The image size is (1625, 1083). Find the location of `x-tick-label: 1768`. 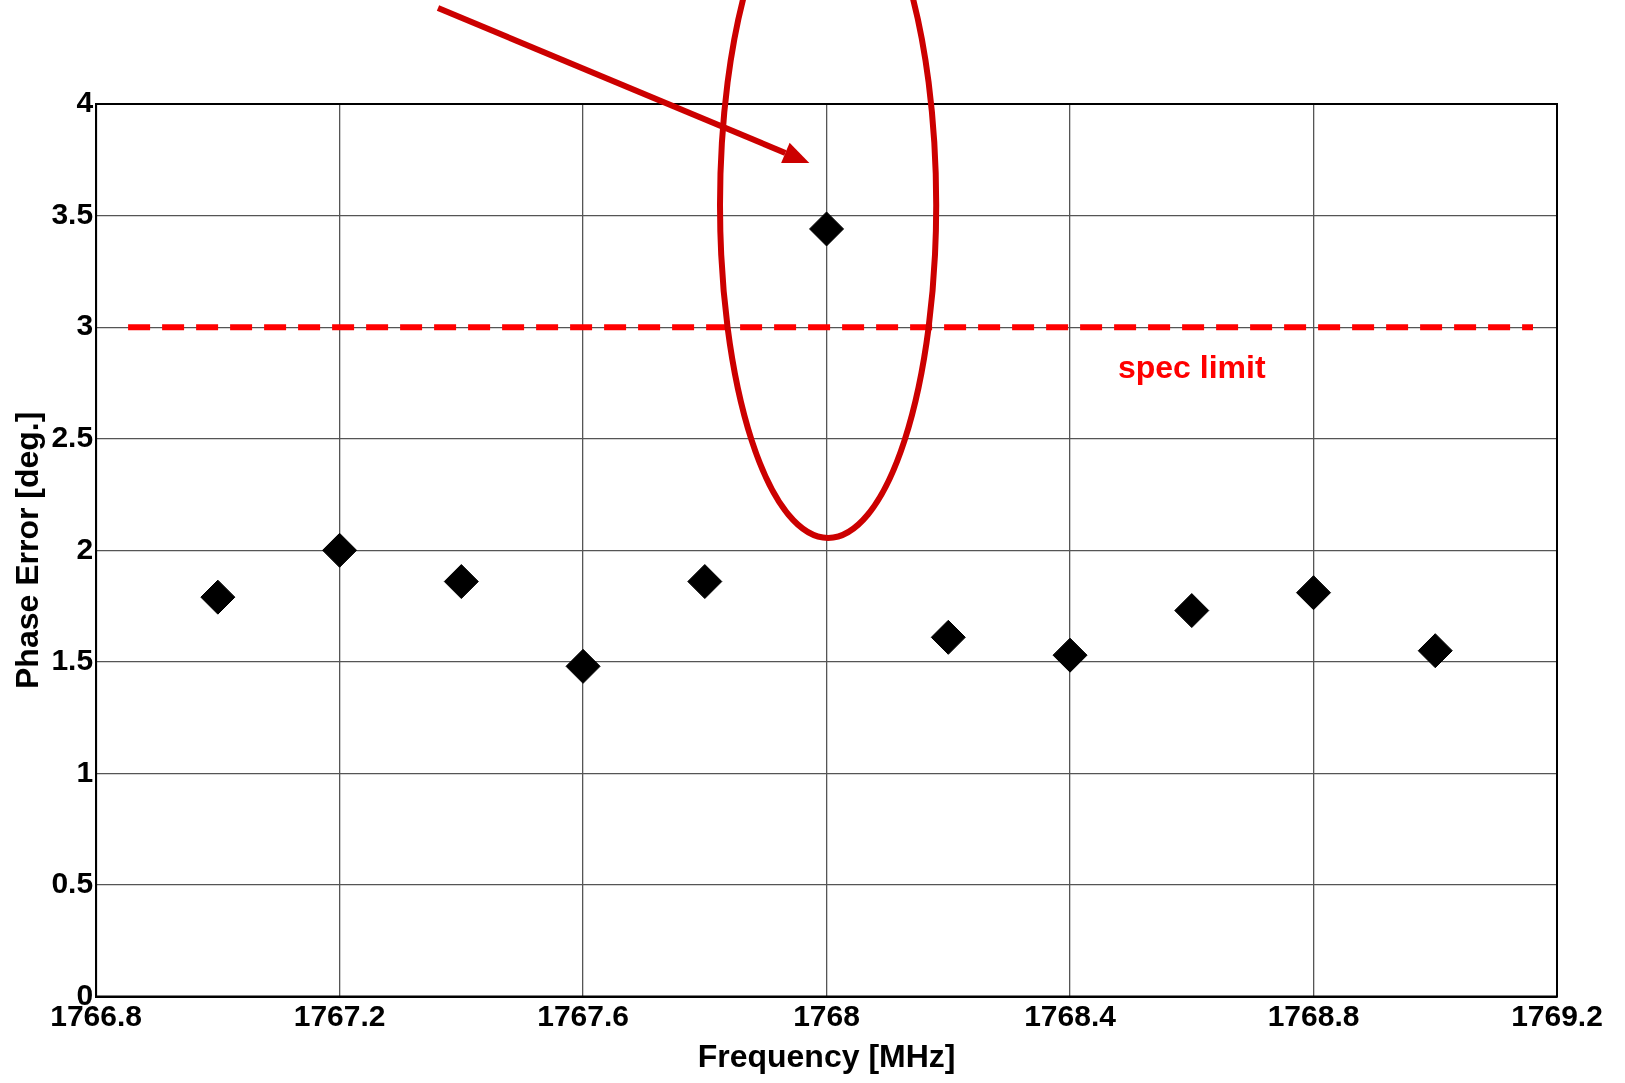

x-tick-label: 1768 is located at coordinates (826, 1015).